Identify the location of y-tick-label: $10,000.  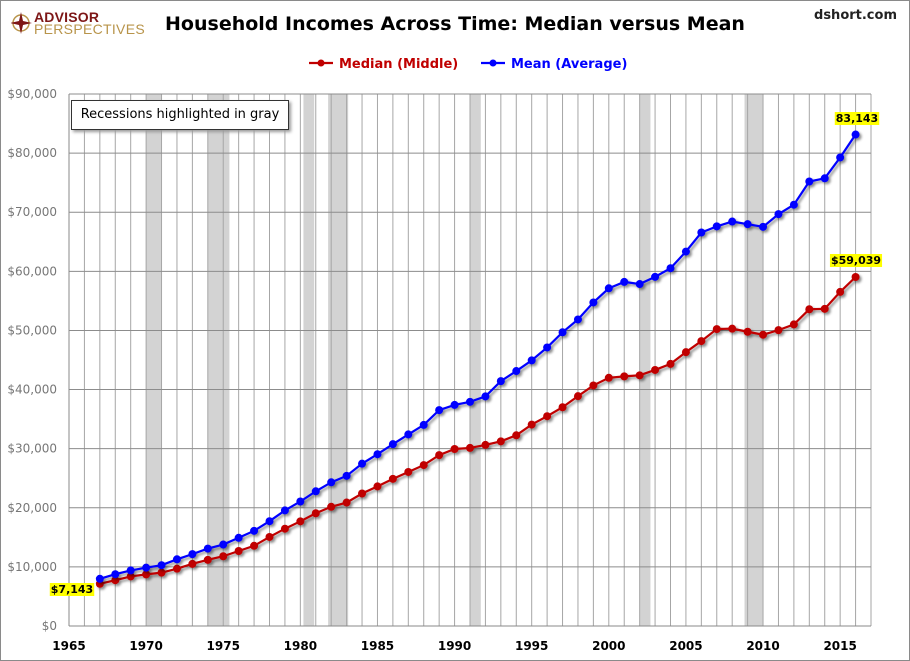
(32, 567).